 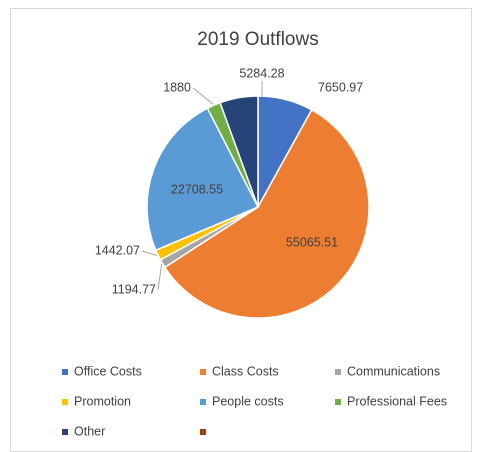 I want to click on legend-label: People costs, so click(x=248, y=401).